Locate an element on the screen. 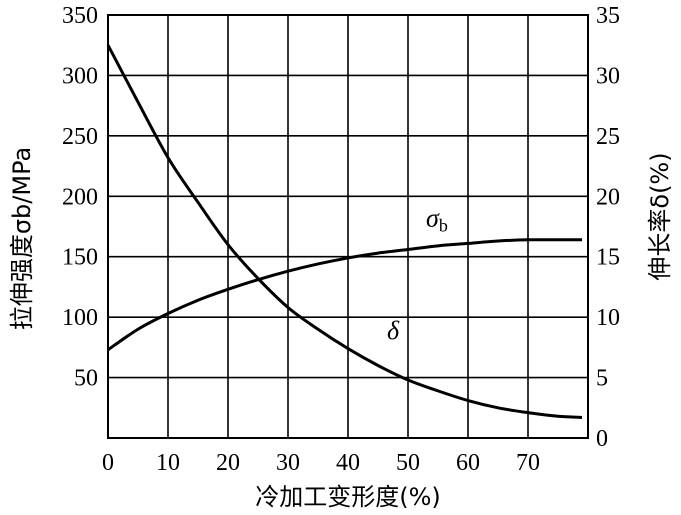  y-right-tick-label: 20 is located at coordinates (608, 197).